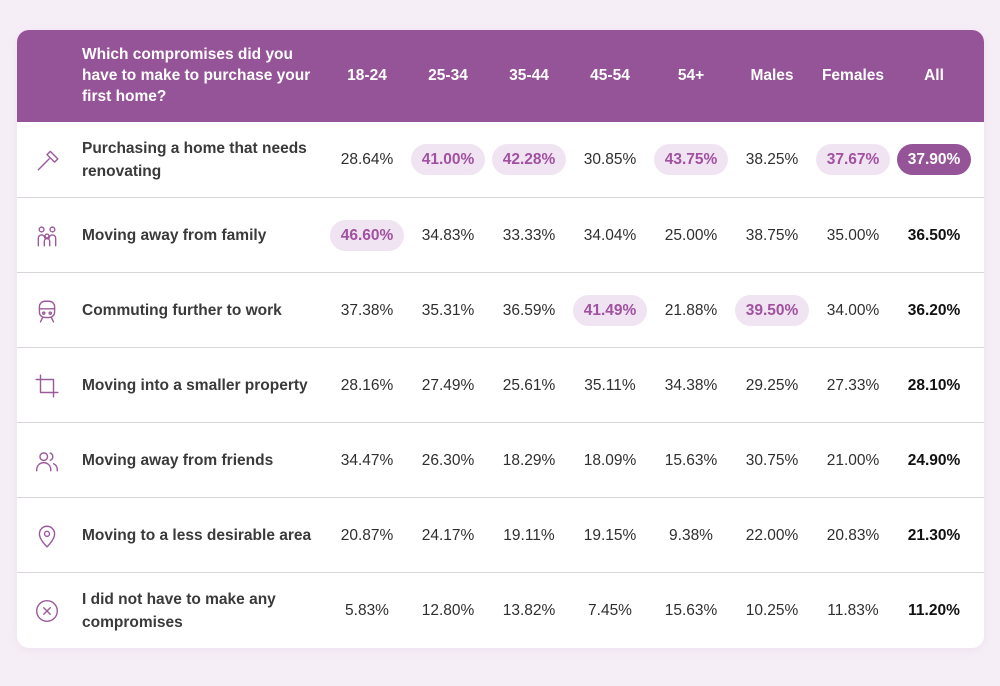  Describe the element at coordinates (772, 460) in the screenshot. I see `value-cell: 30.75%` at that location.